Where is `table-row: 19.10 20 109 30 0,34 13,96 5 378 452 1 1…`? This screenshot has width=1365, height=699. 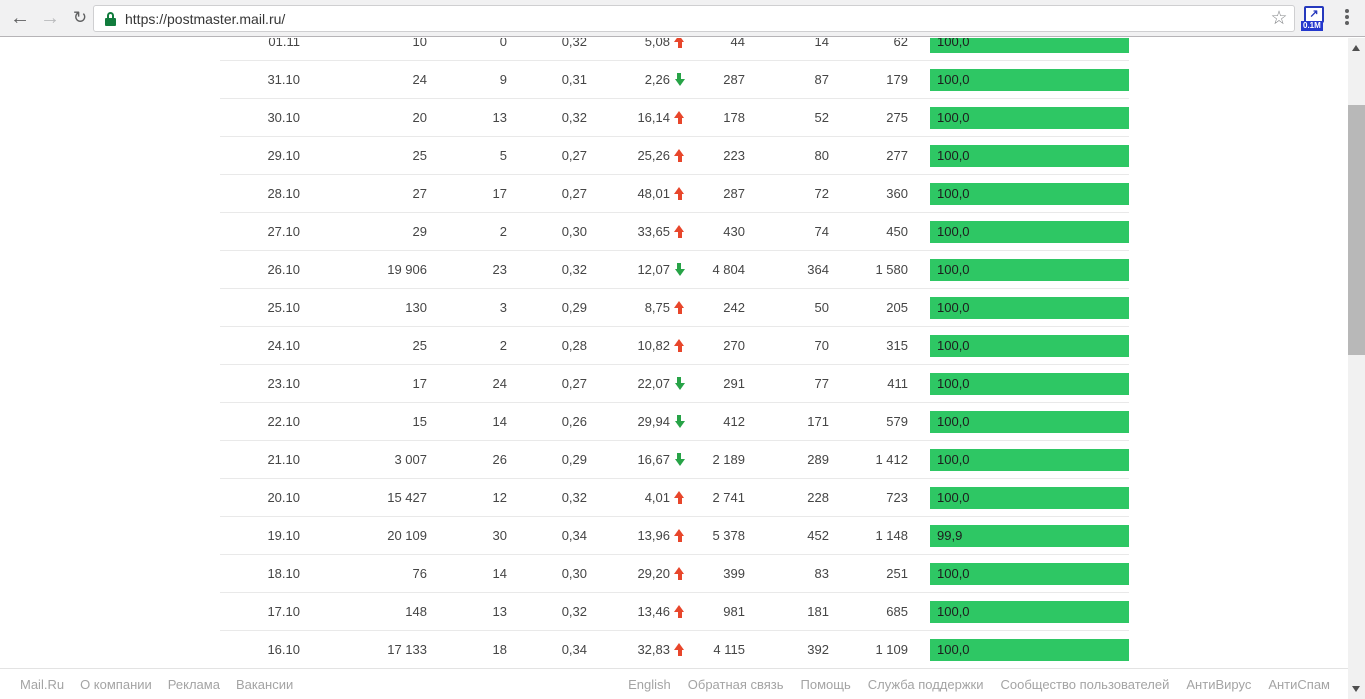 table-row: 19.10 20 109 30 0,34 13,96 5 378 452 1 1… is located at coordinates (674, 536).